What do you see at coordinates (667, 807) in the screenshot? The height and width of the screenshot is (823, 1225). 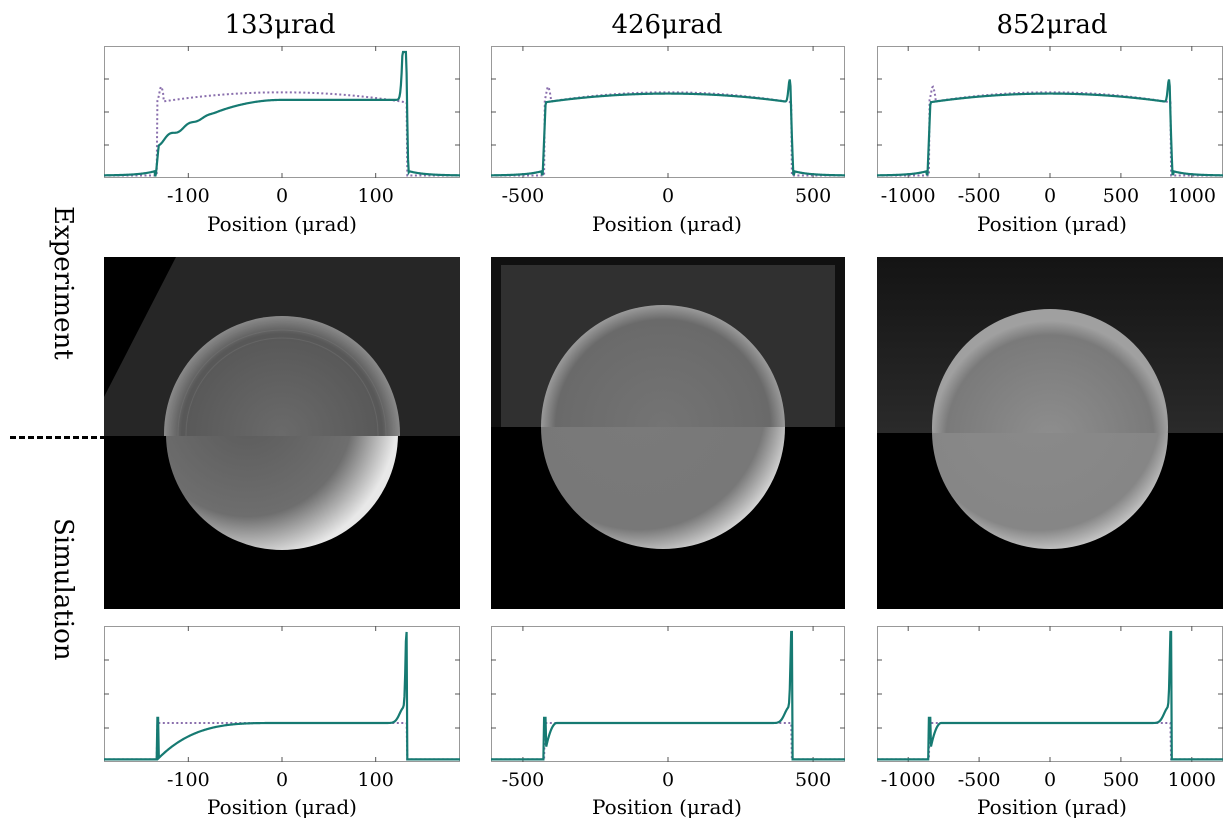 I see `bottom-xlabel-2: Position (μrad)` at bounding box center [667, 807].